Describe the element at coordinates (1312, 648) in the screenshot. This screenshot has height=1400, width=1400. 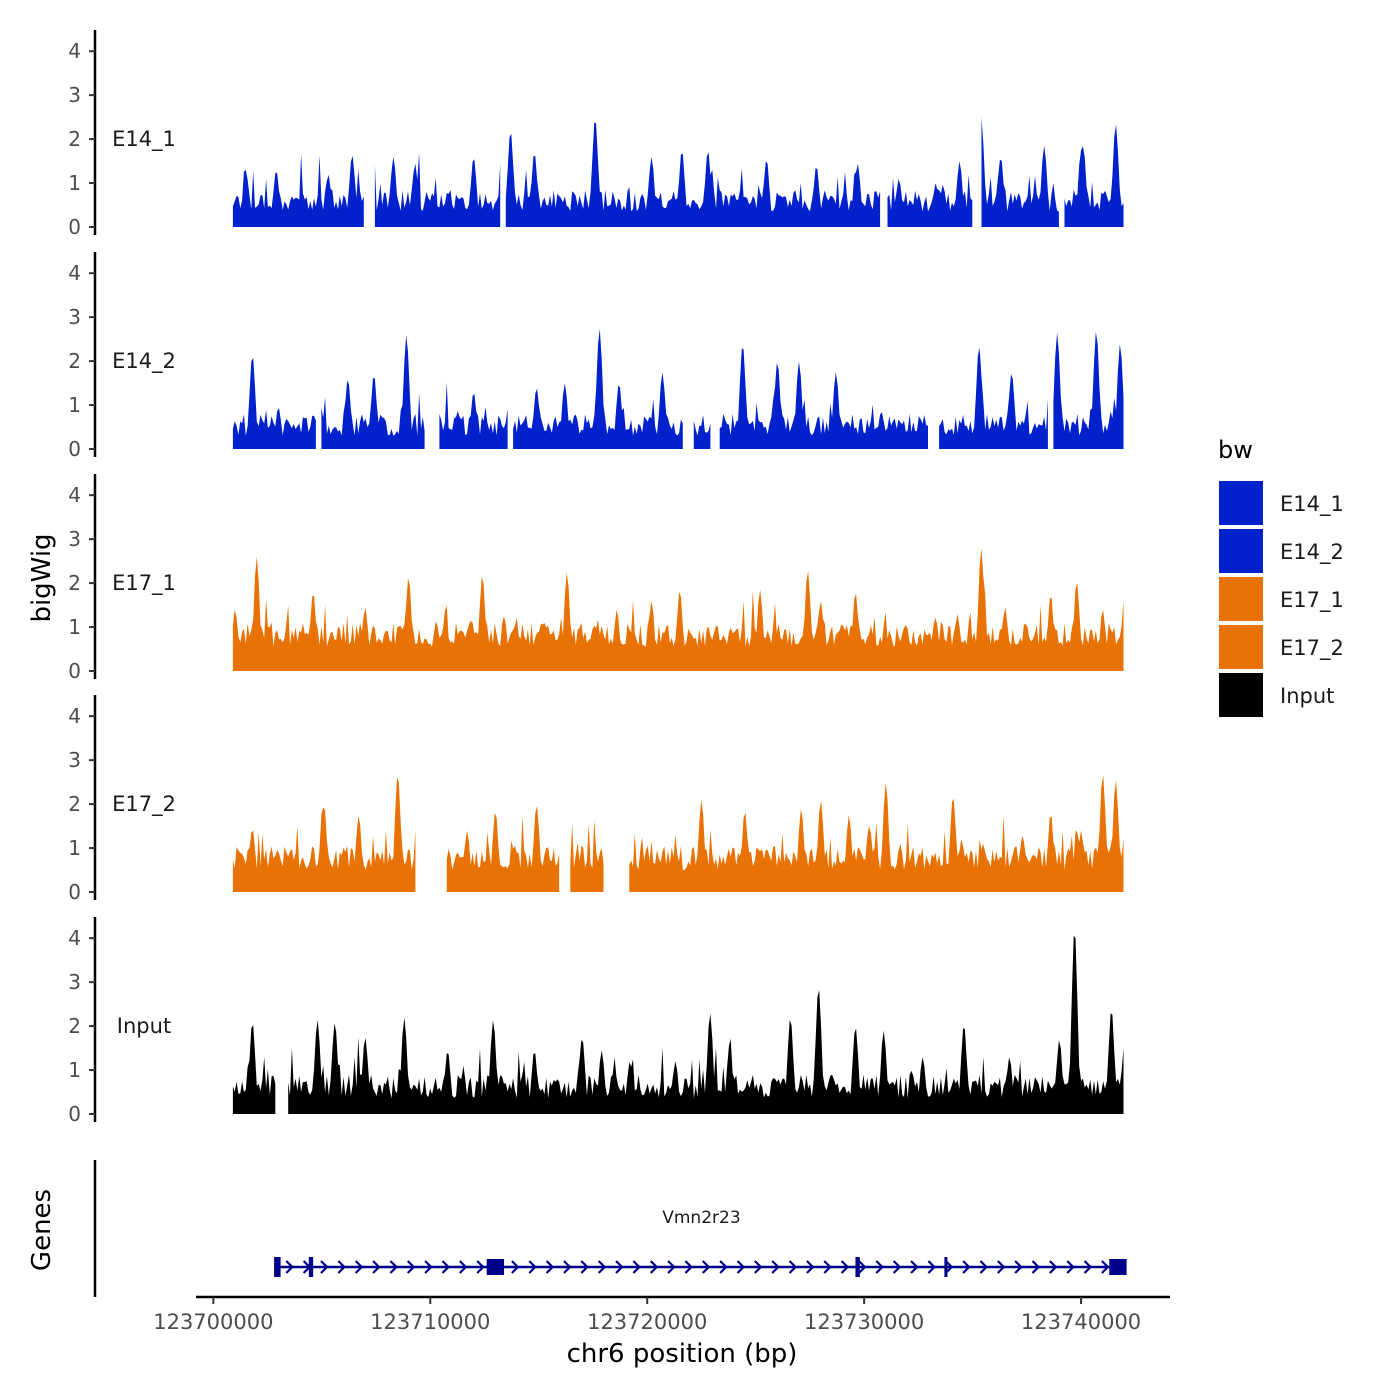
I see `legend-label-e17-2: E17_2` at that location.